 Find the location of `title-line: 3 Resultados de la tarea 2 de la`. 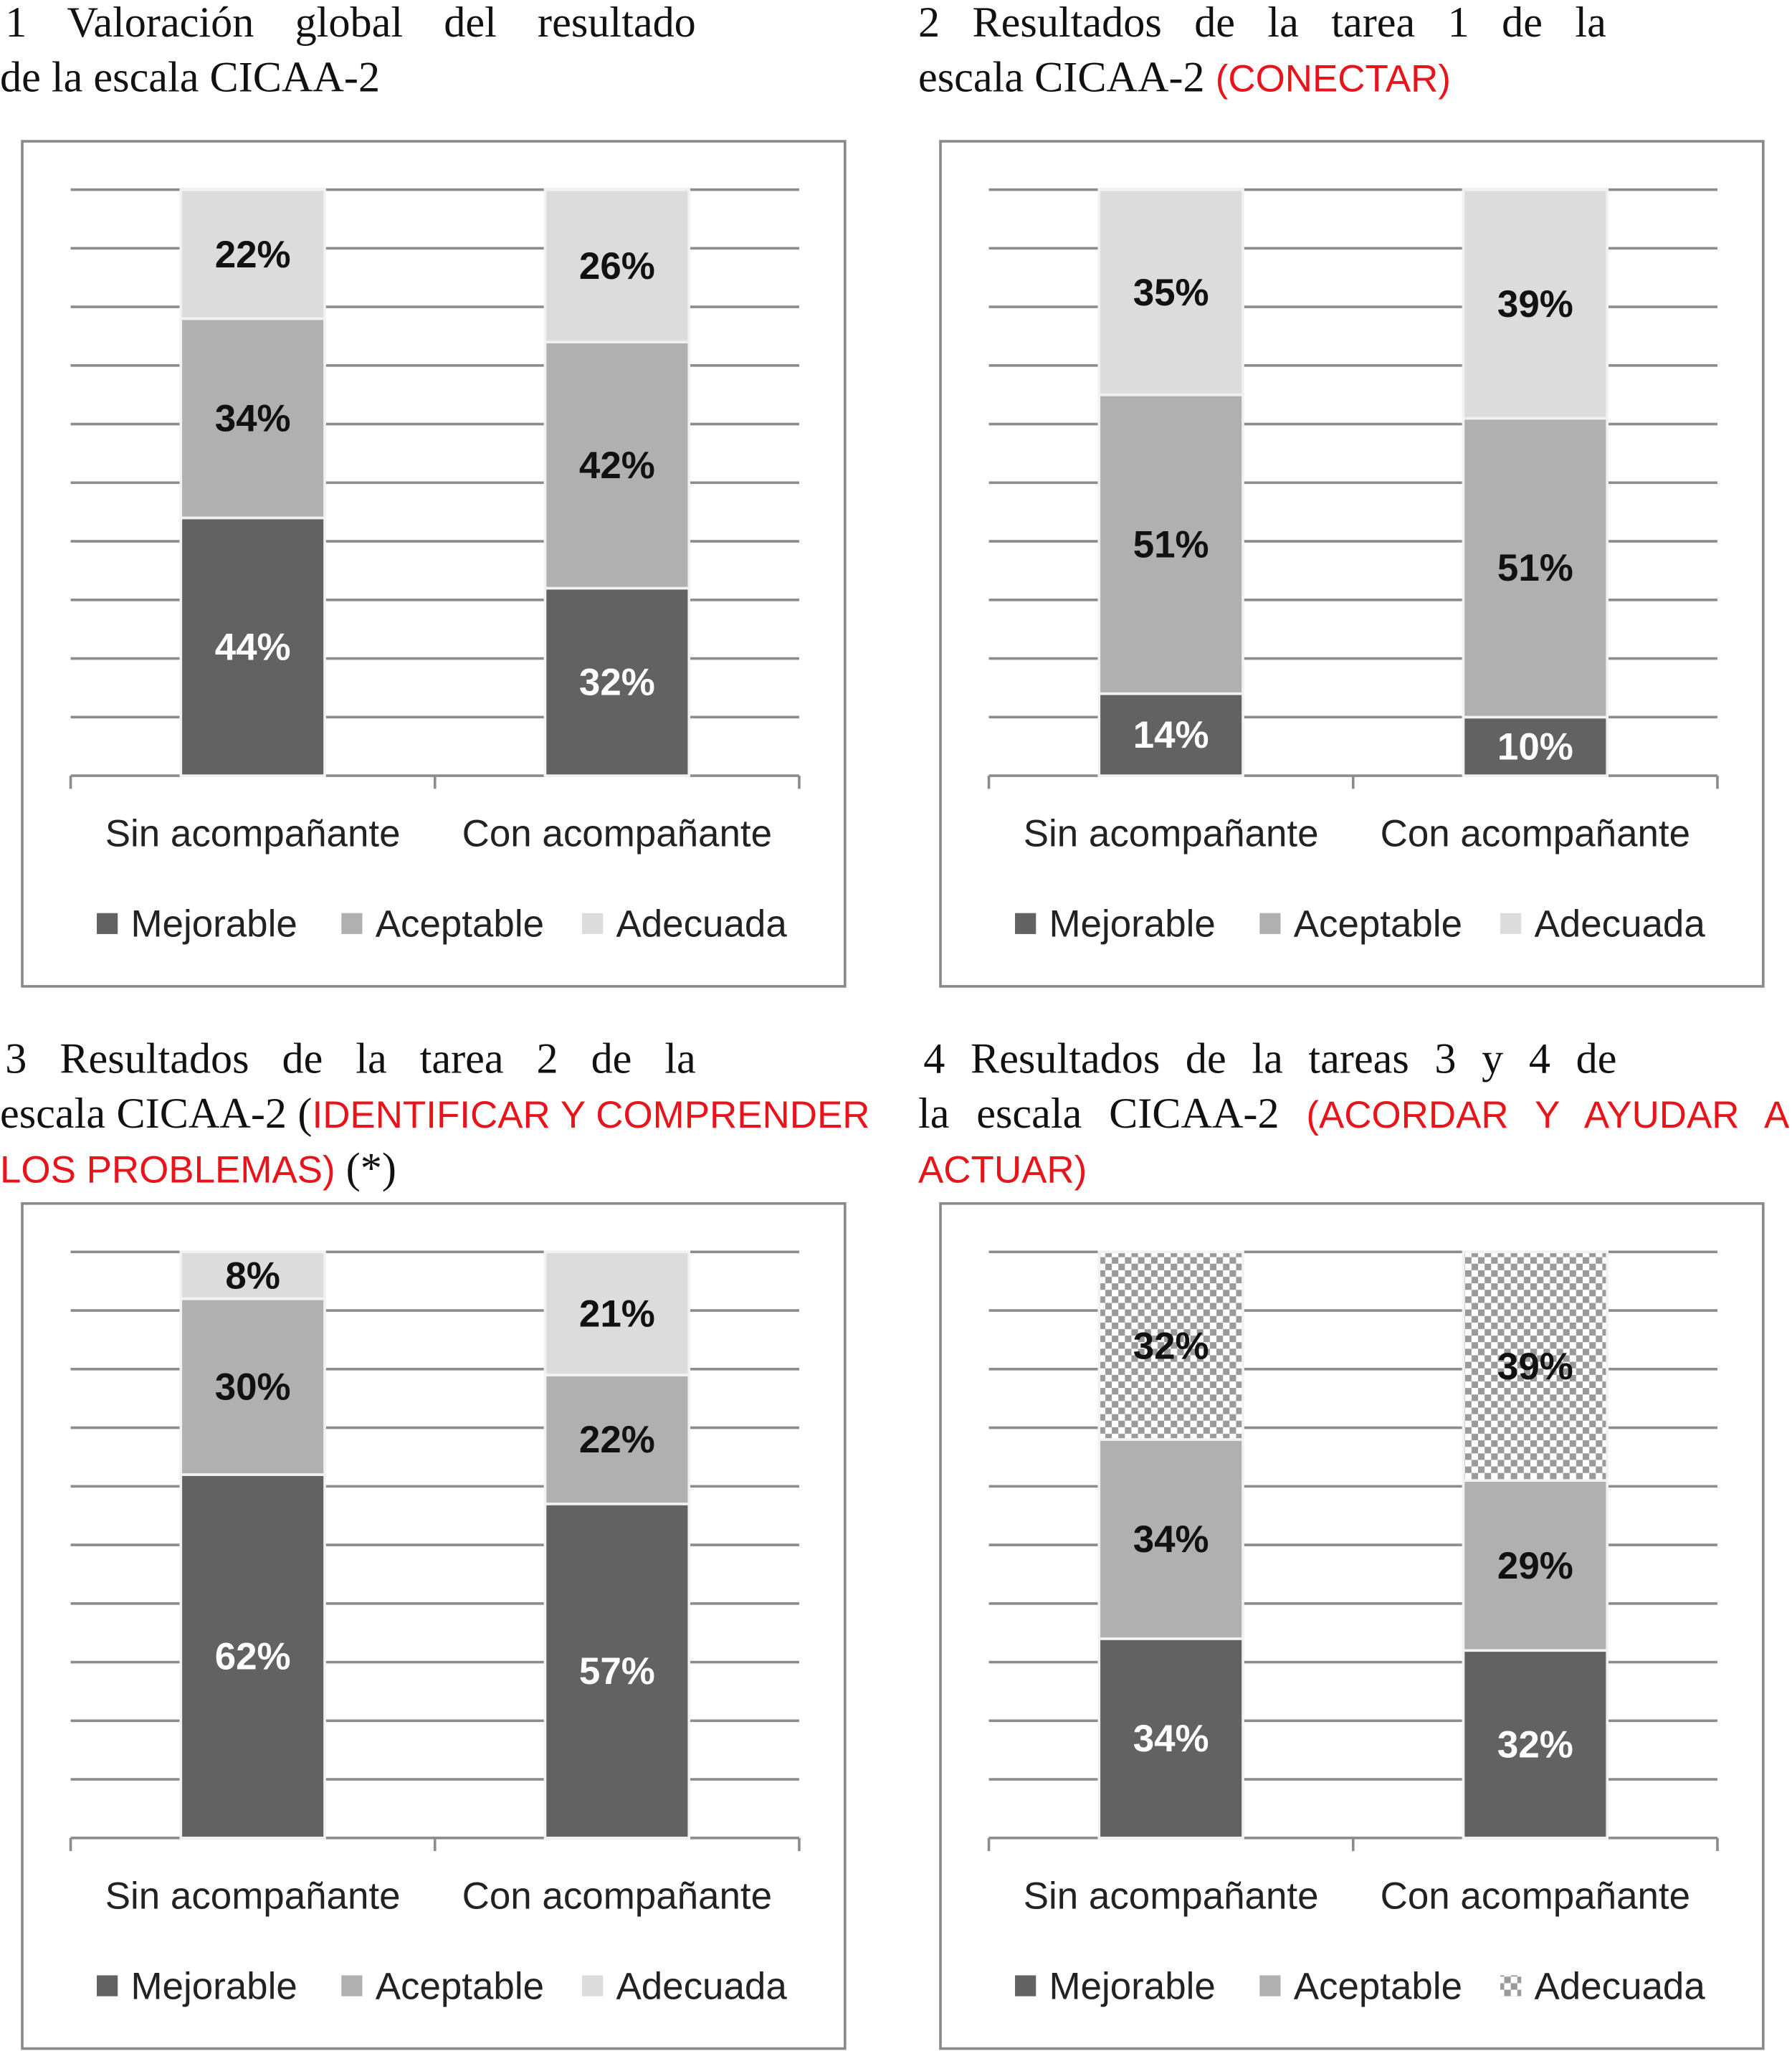

title-line: 3 Resultados de la tarea 2 de la is located at coordinates (350, 1060).